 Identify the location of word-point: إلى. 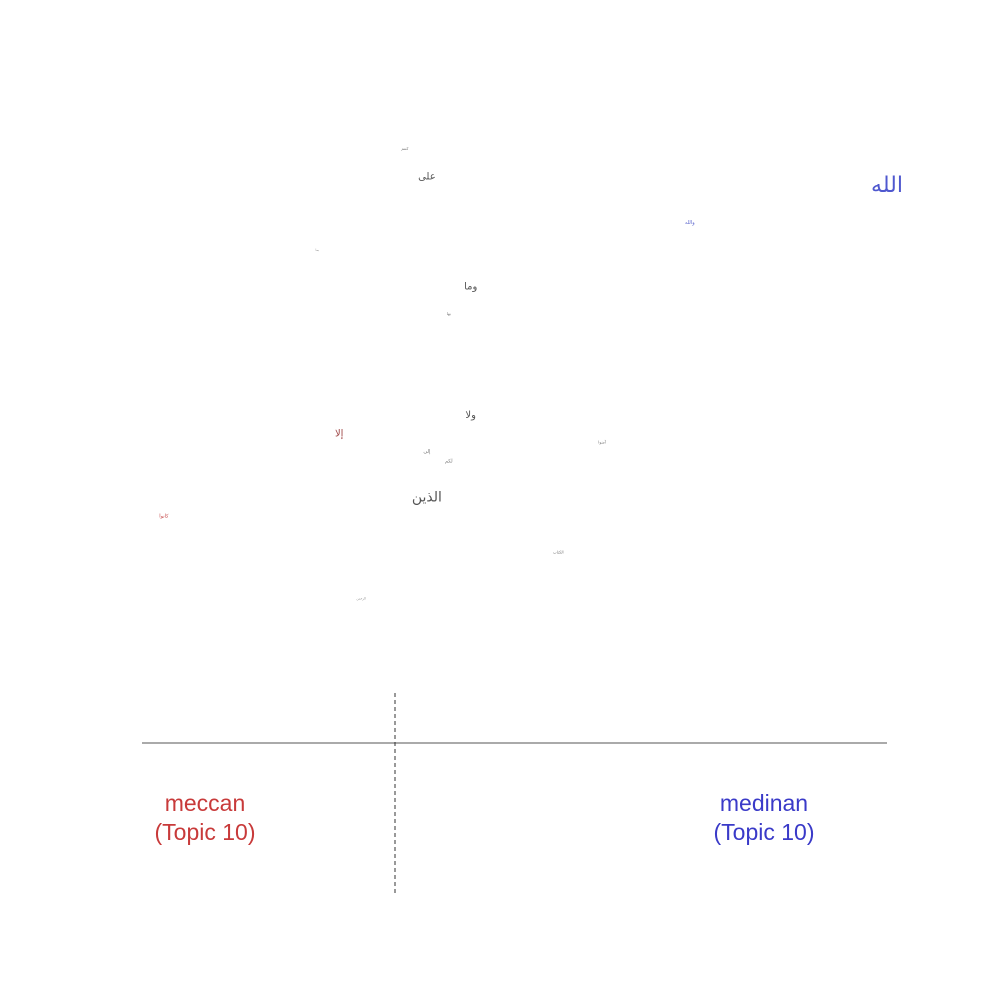
(427, 452).